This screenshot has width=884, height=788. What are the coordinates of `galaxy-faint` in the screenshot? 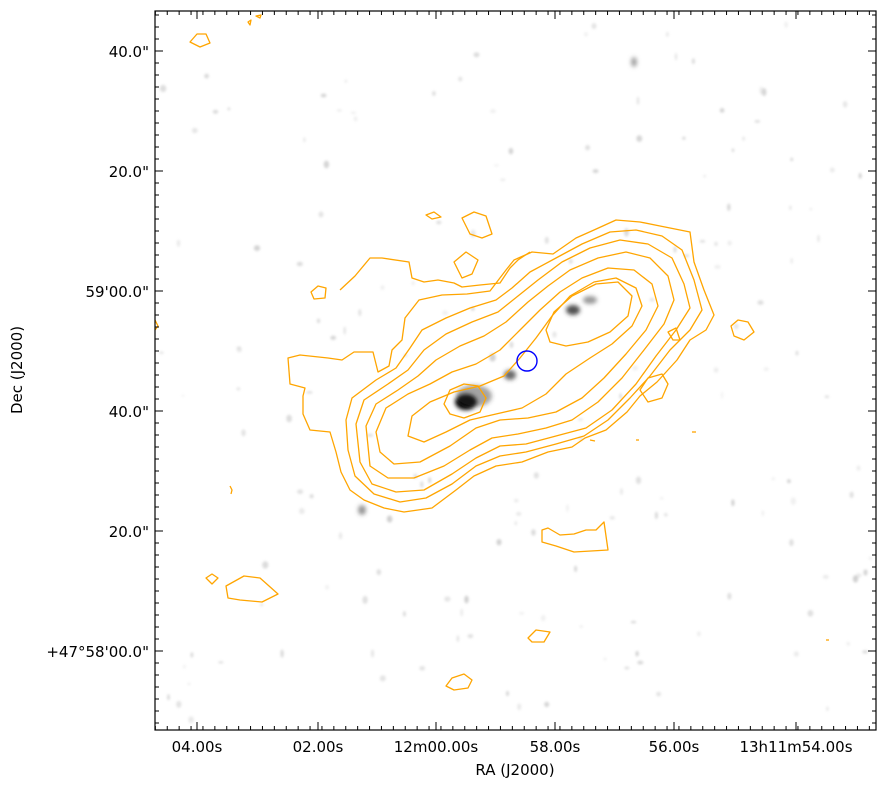 It's located at (362, 510).